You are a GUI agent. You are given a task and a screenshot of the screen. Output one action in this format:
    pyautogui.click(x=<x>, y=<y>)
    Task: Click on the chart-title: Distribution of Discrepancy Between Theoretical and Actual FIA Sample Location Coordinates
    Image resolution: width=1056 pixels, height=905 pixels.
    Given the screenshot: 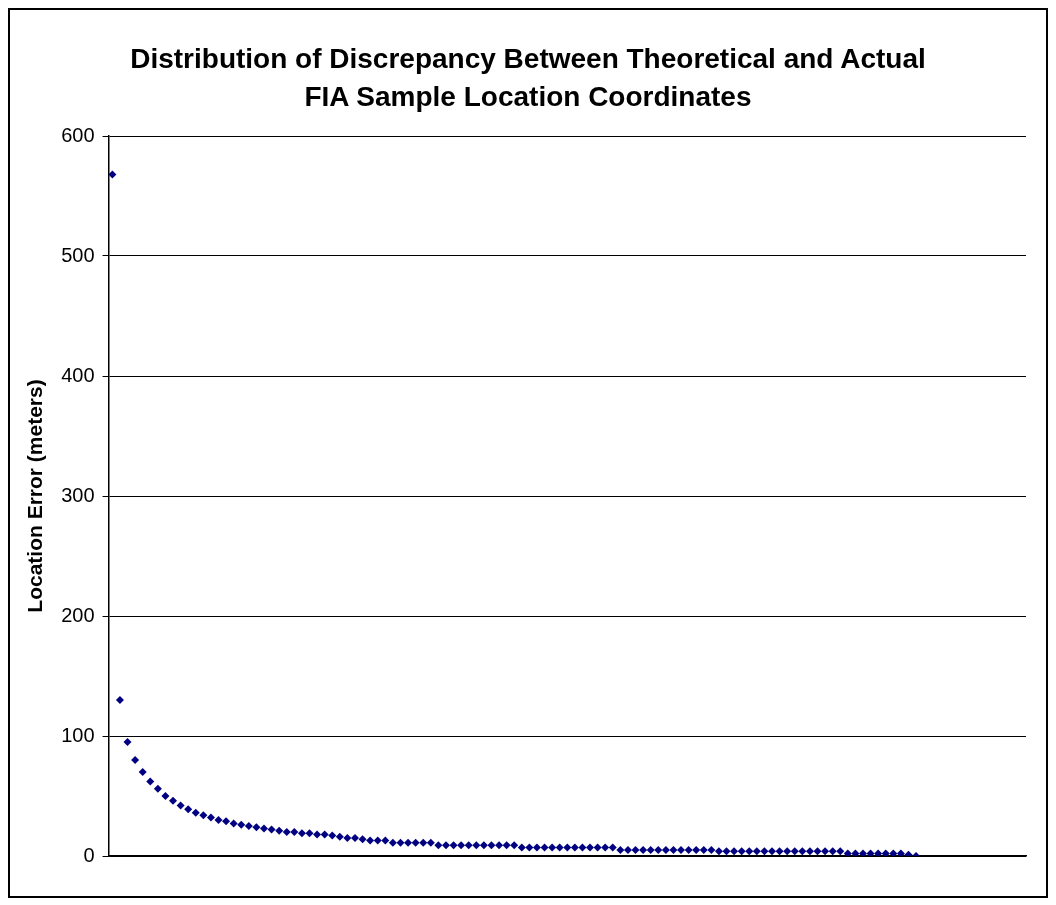 What is the action you would take?
    pyautogui.click(x=528, y=78)
    